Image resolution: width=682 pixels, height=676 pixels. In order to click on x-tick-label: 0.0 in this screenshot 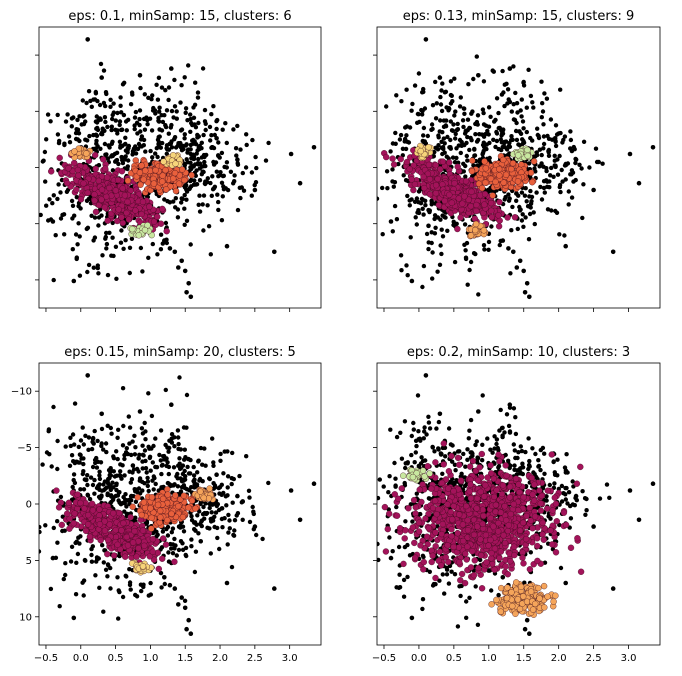, I will do `click(81, 658)`.